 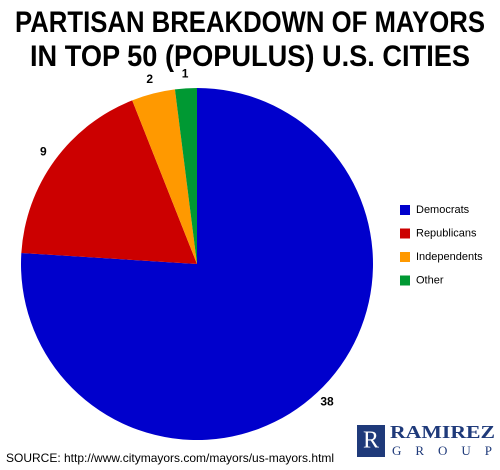 What do you see at coordinates (250, 22) in the screenshot?
I see `chart-title: PARTISAN BREAKDOWN OF MAYORS` at bounding box center [250, 22].